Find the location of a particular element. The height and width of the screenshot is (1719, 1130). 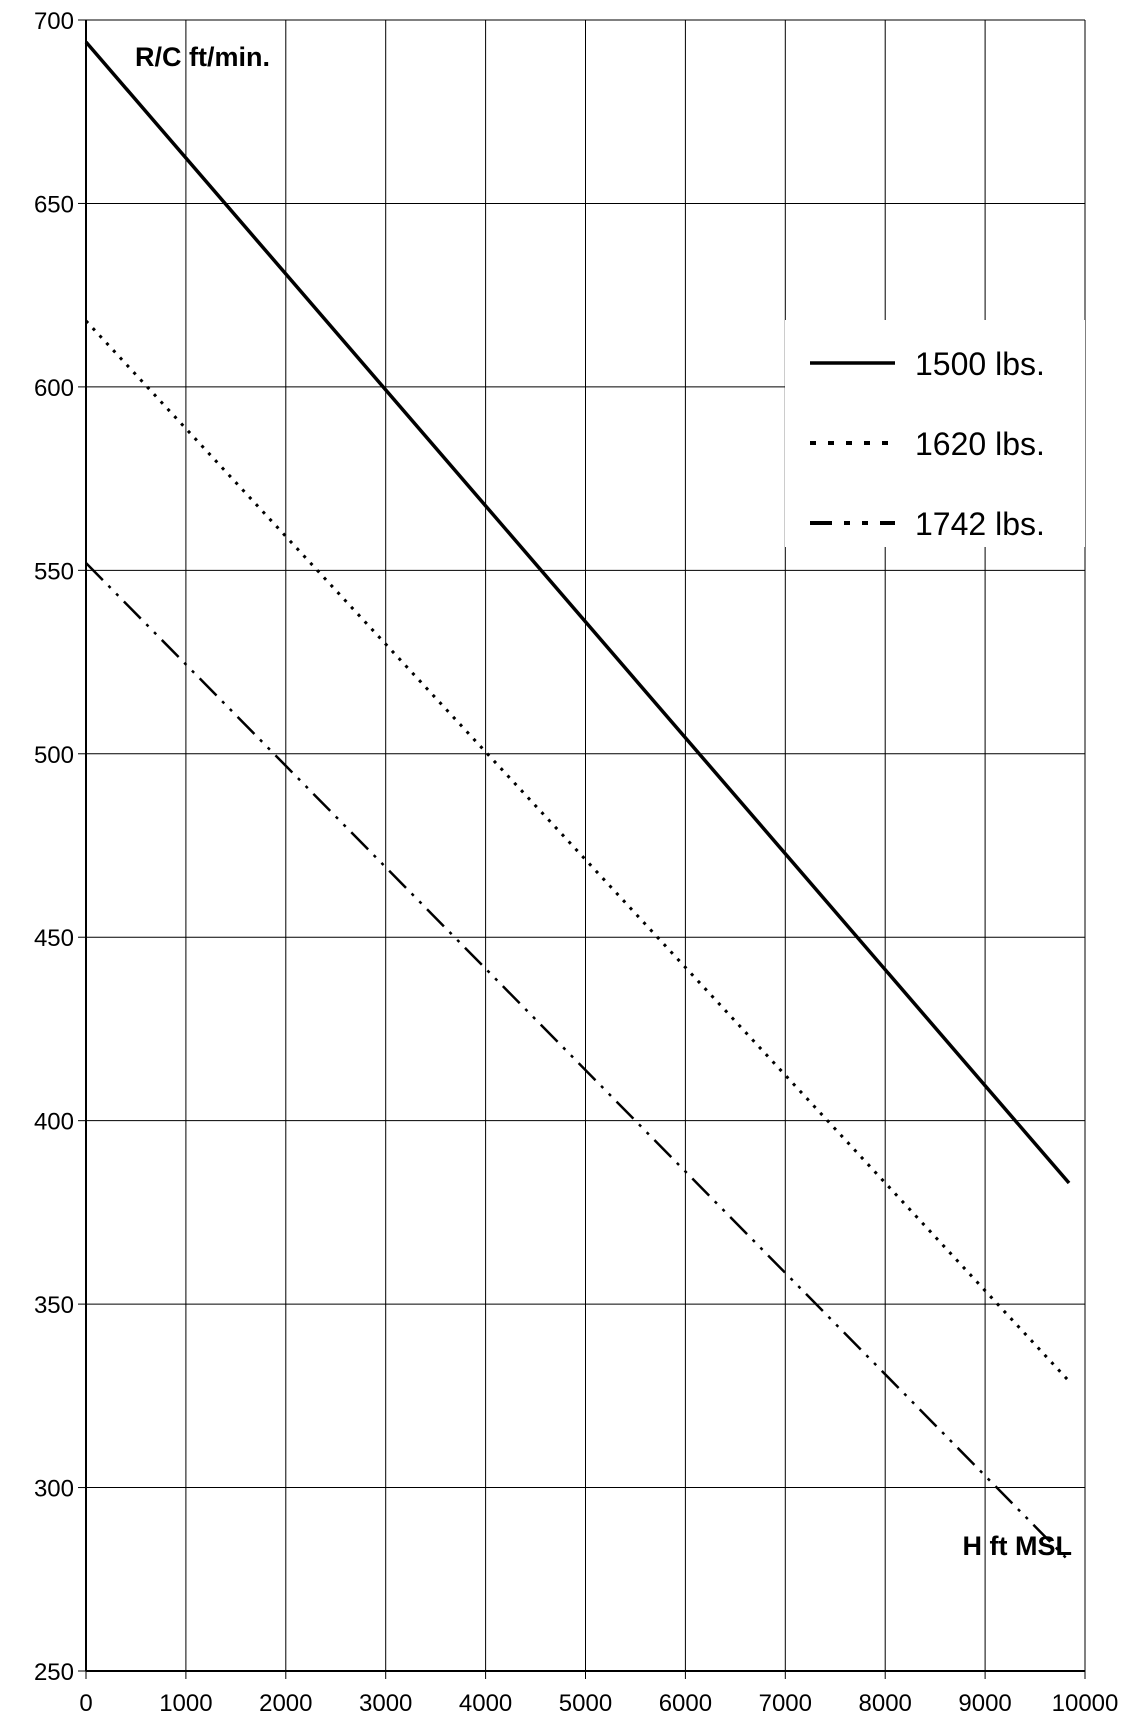

x-tick-label: 2000 is located at coordinates (285, 1703).